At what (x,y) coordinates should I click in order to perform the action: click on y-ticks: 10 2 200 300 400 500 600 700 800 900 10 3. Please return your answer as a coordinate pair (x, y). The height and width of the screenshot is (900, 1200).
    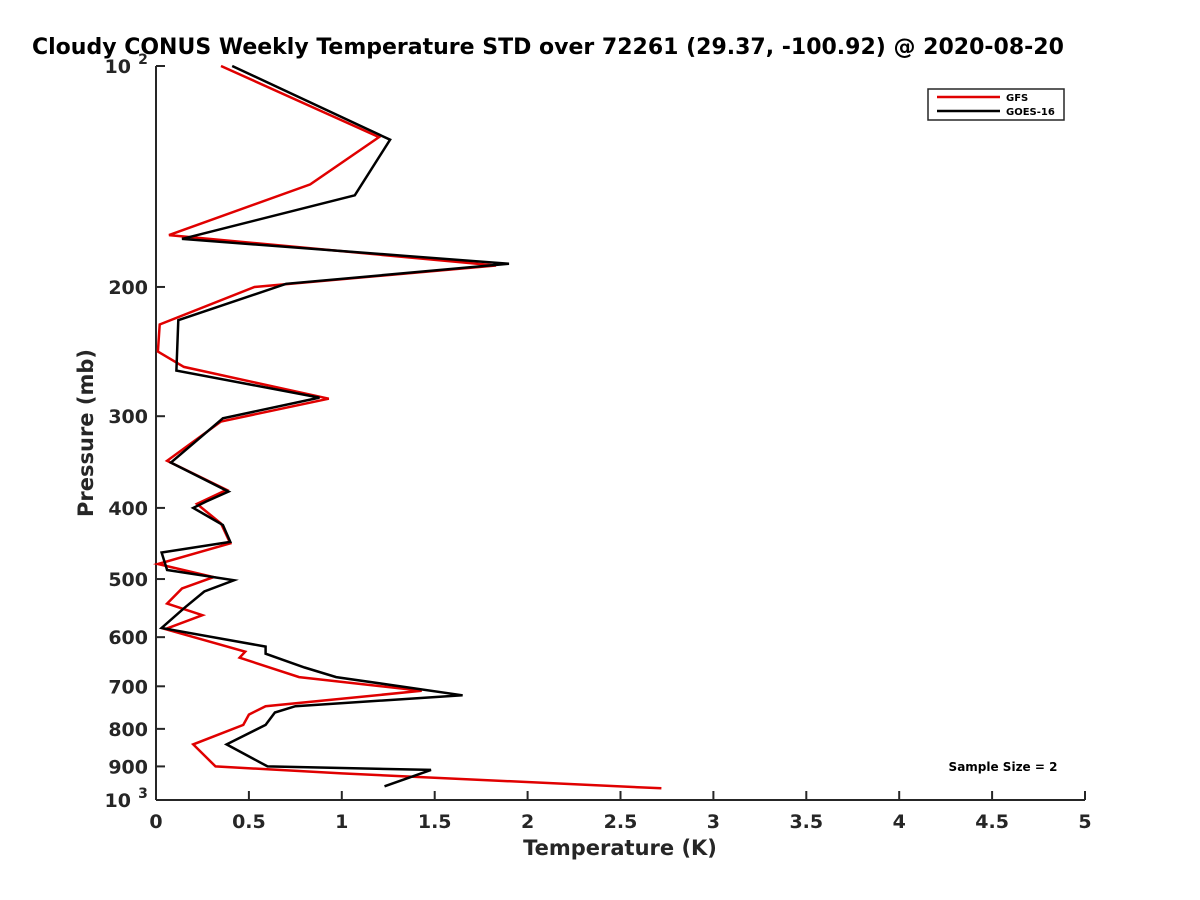
    Looking at the image, I should click on (135, 432).